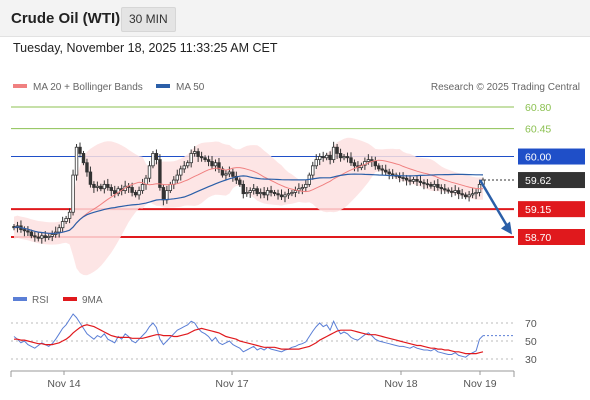  What do you see at coordinates (551, 209) in the screenshot?
I see `level-tag-59-15-bg` at bounding box center [551, 209].